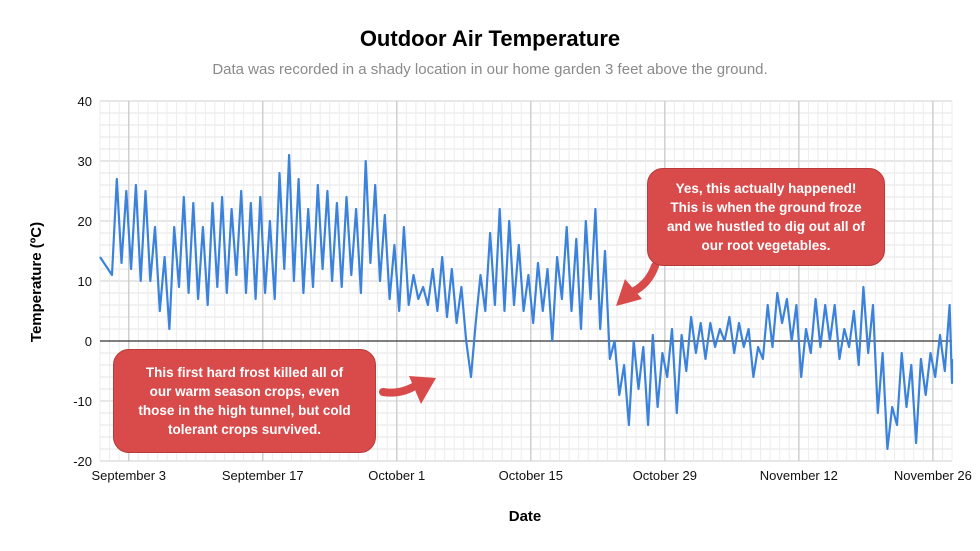 The width and height of the screenshot is (980, 551). I want to click on x-tick-label: October 15, so click(531, 475).